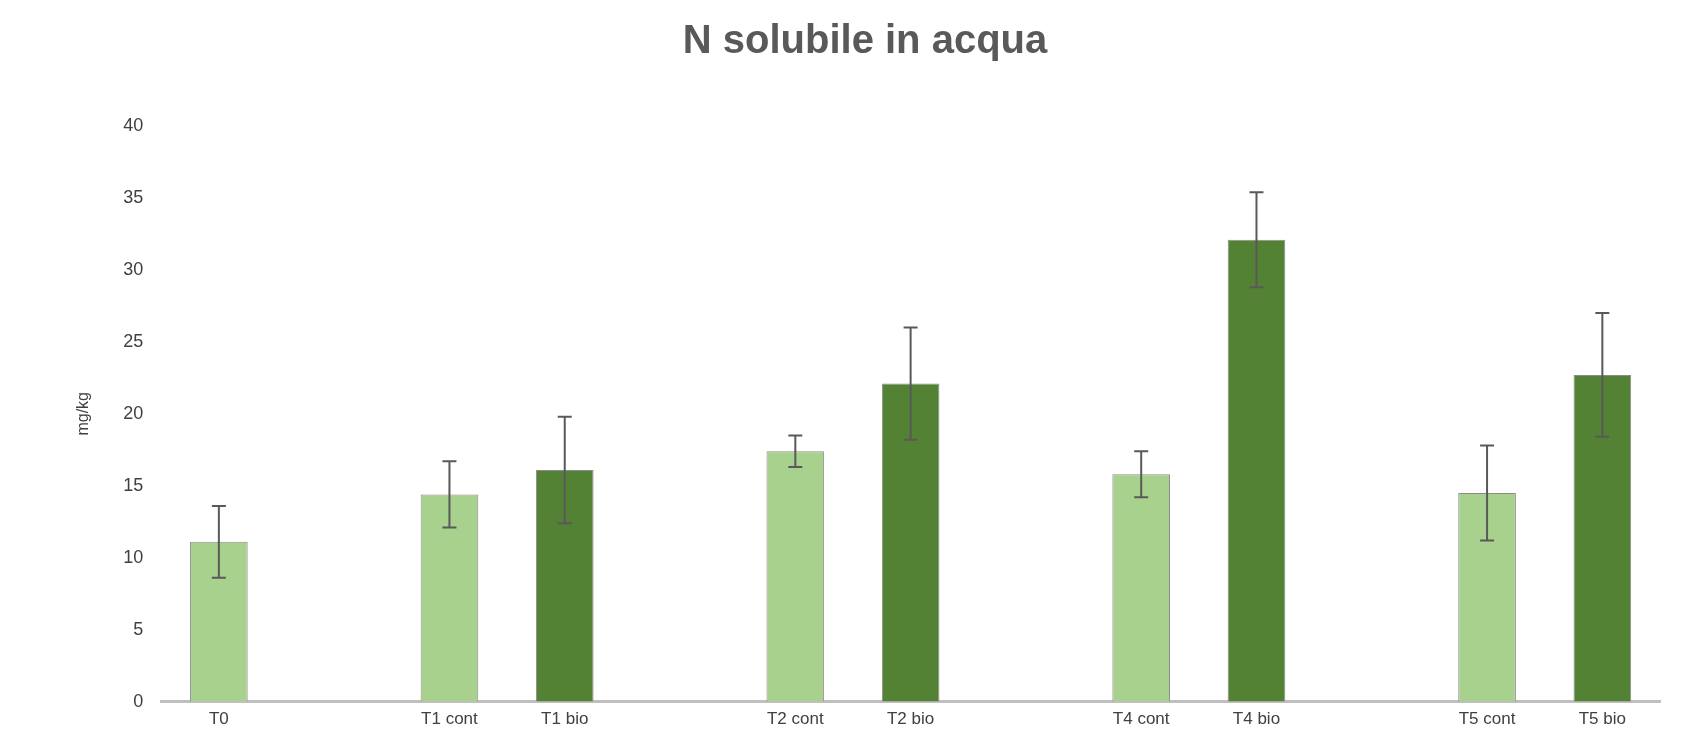 This screenshot has height=748, width=1690. I want to click on x-tick-label: T5 cont, so click(1487, 719).